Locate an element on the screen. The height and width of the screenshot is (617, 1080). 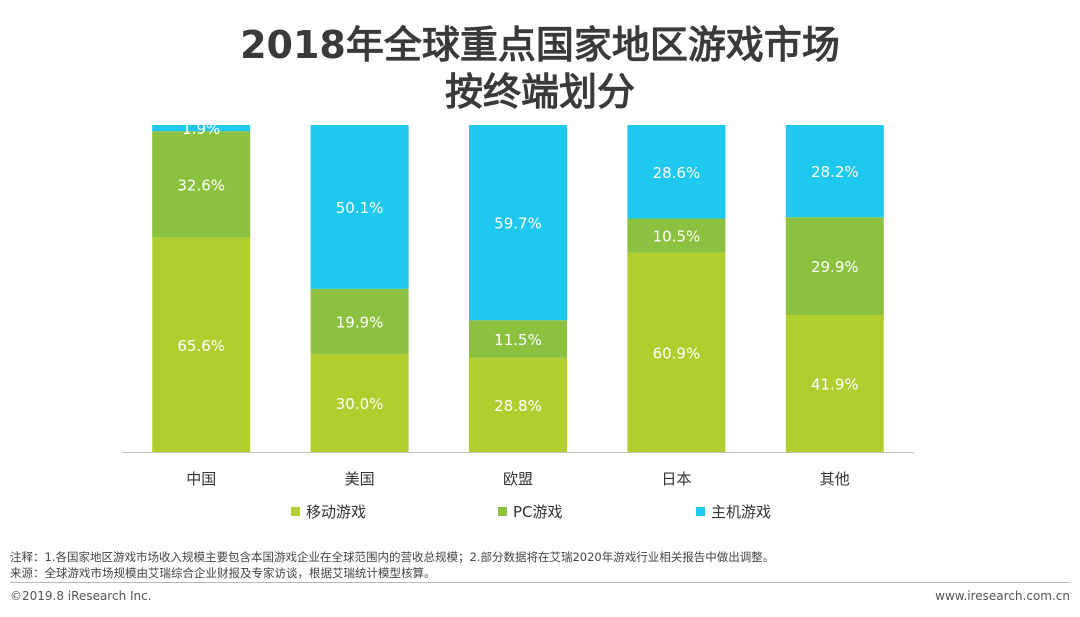
data-label-mobile-1: 30.0% is located at coordinates (360, 404).